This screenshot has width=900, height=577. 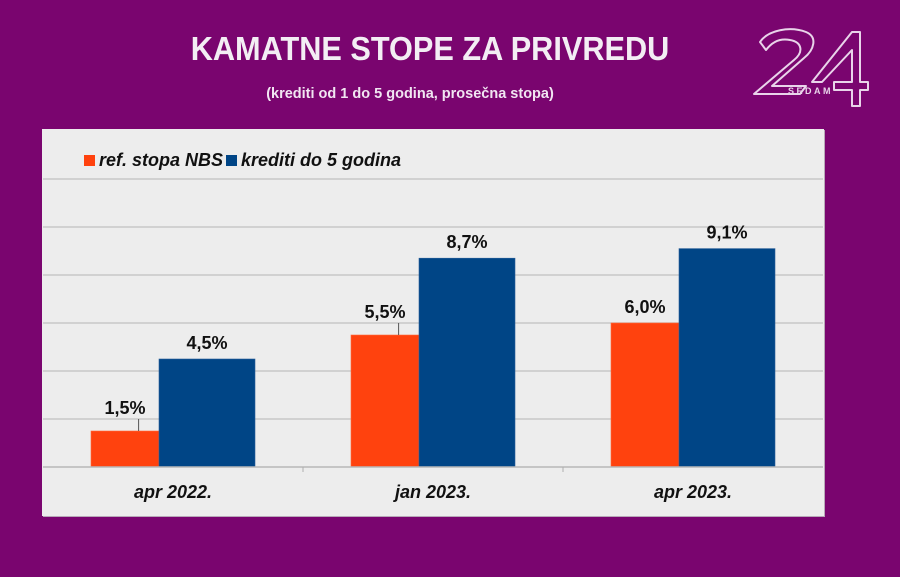 I want to click on logo-text: SEDAM, so click(x=810, y=91).